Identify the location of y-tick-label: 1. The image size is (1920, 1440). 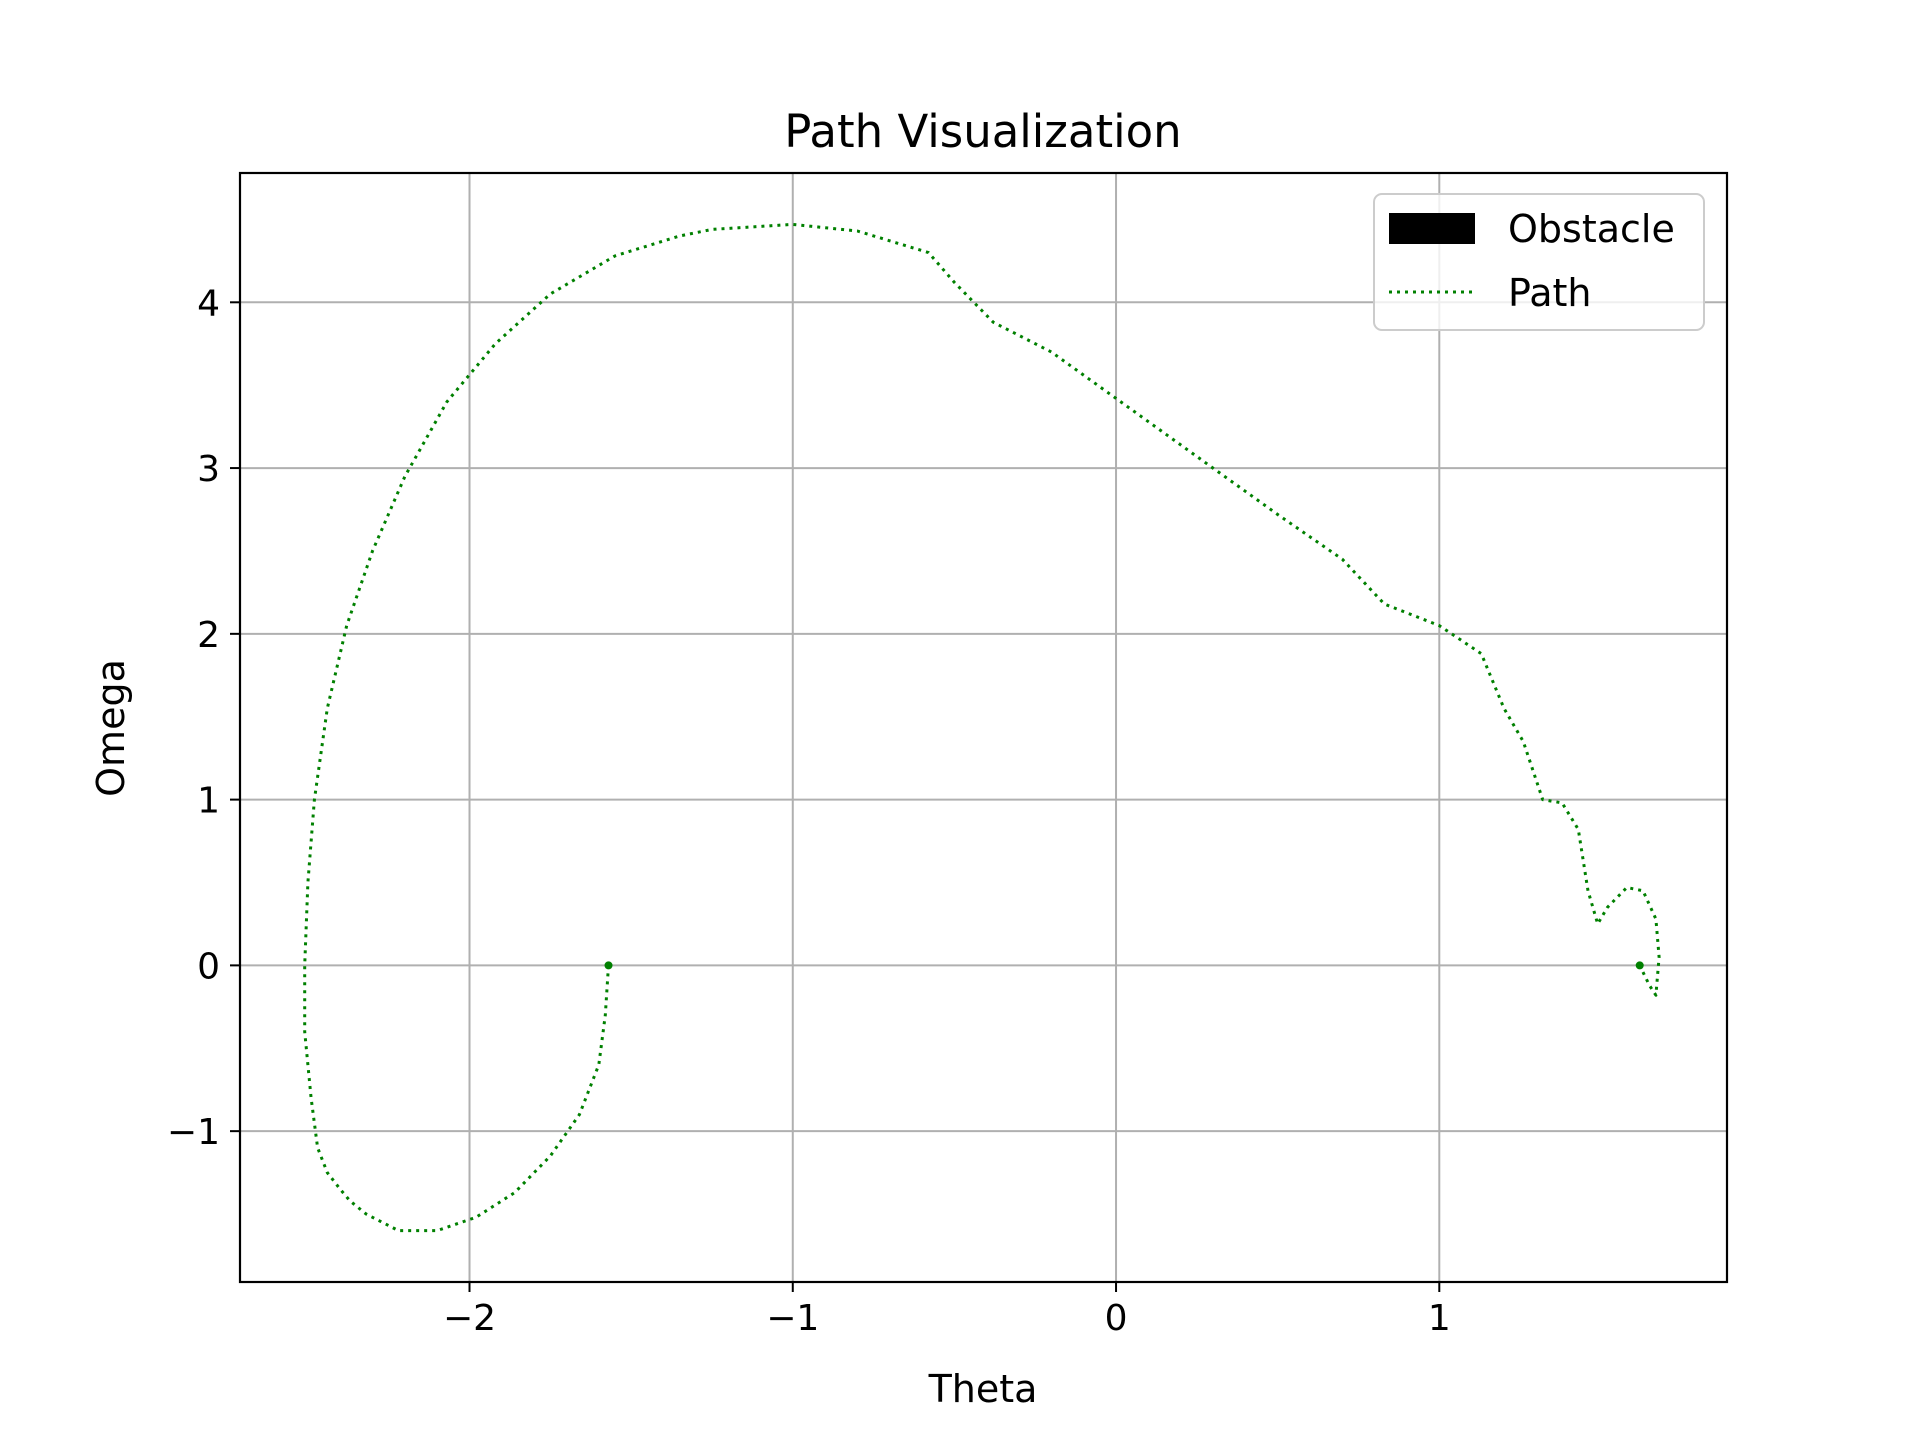
(208, 801).